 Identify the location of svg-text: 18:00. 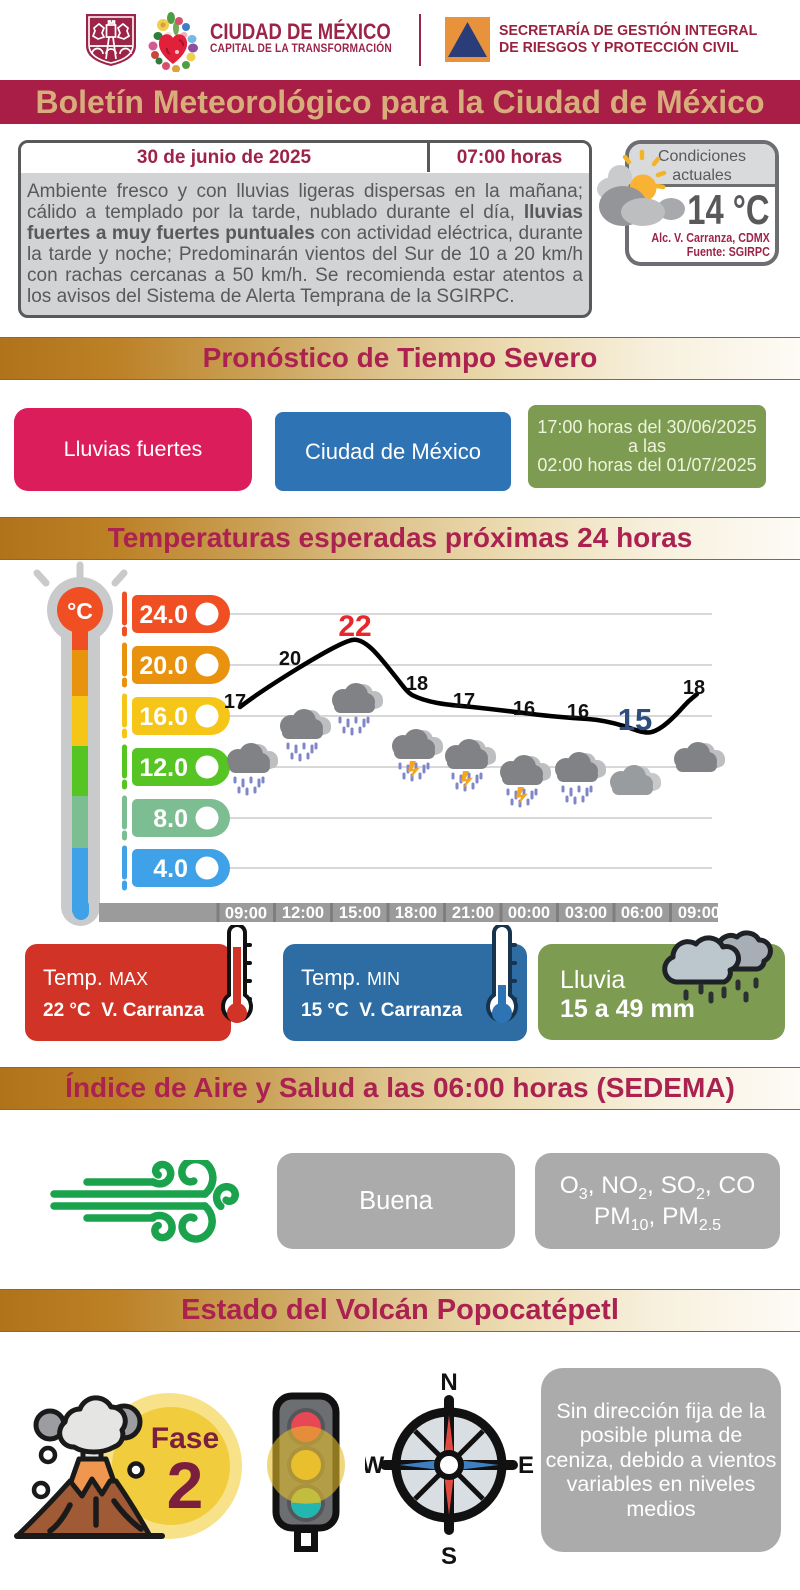
(416, 913).